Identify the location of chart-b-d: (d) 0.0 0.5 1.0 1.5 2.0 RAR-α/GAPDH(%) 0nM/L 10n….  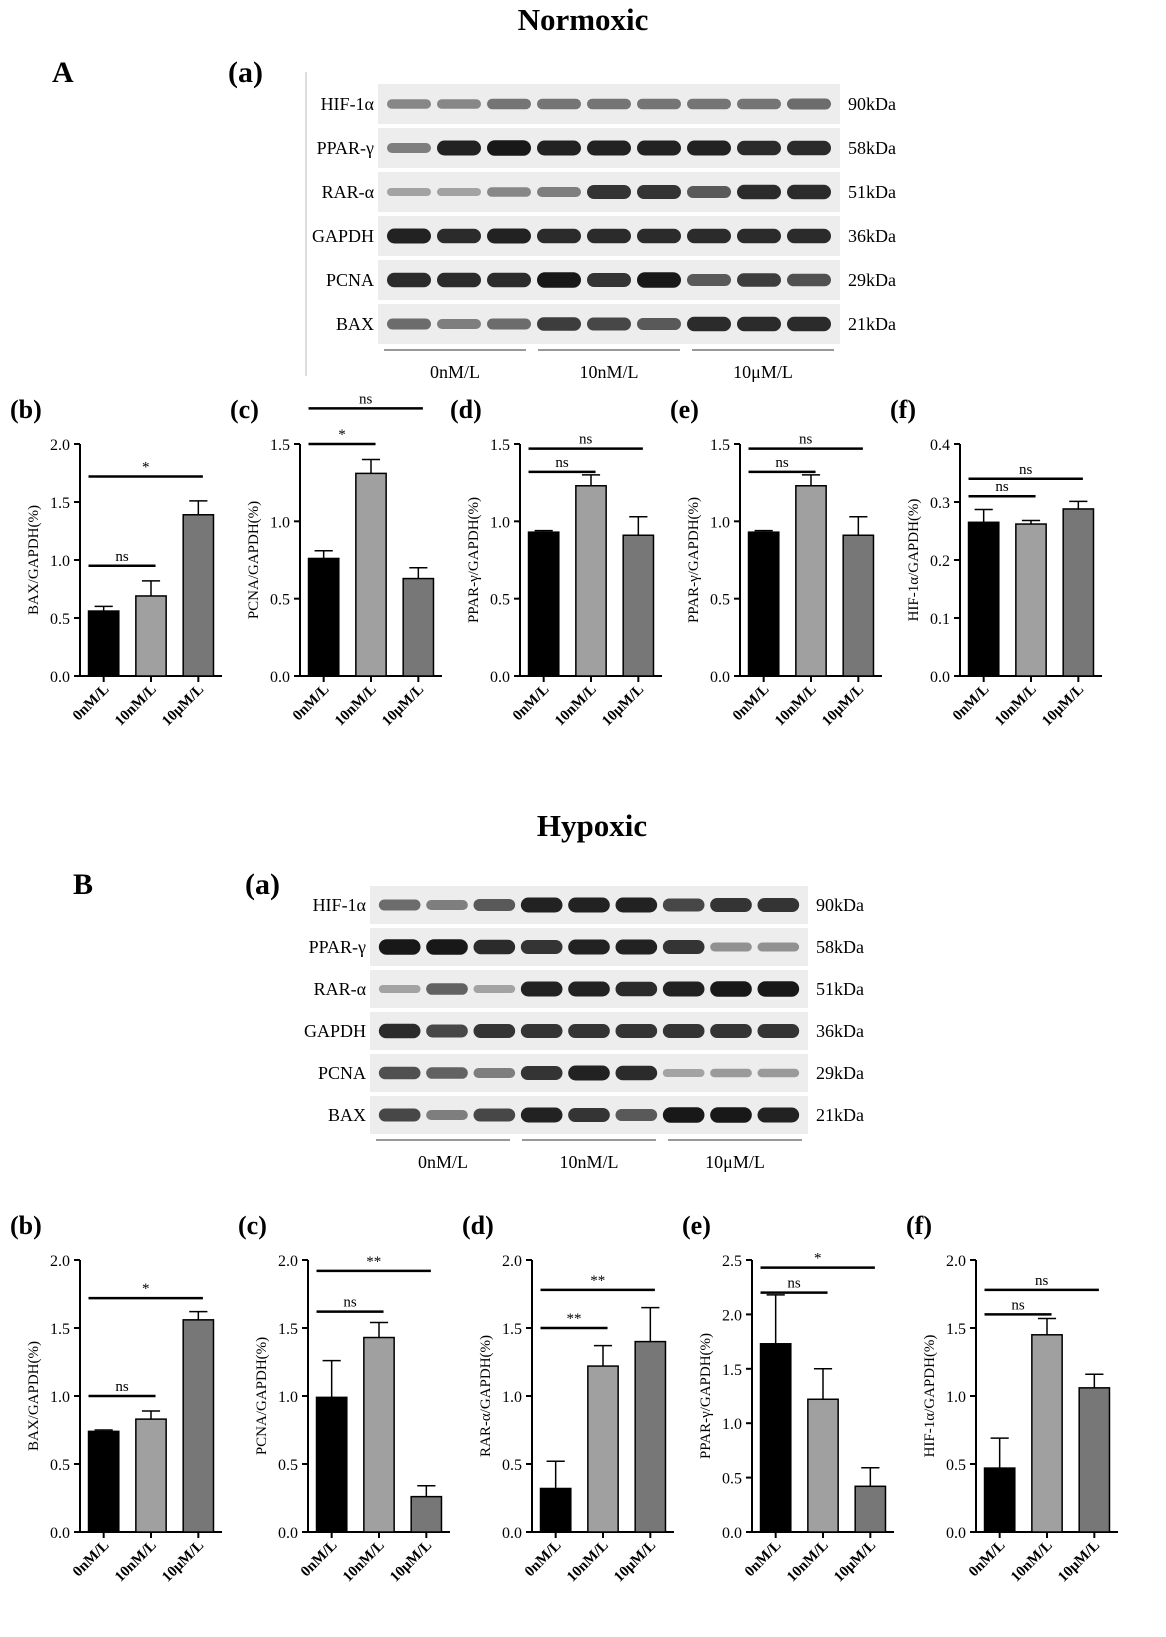
(568, 1398).